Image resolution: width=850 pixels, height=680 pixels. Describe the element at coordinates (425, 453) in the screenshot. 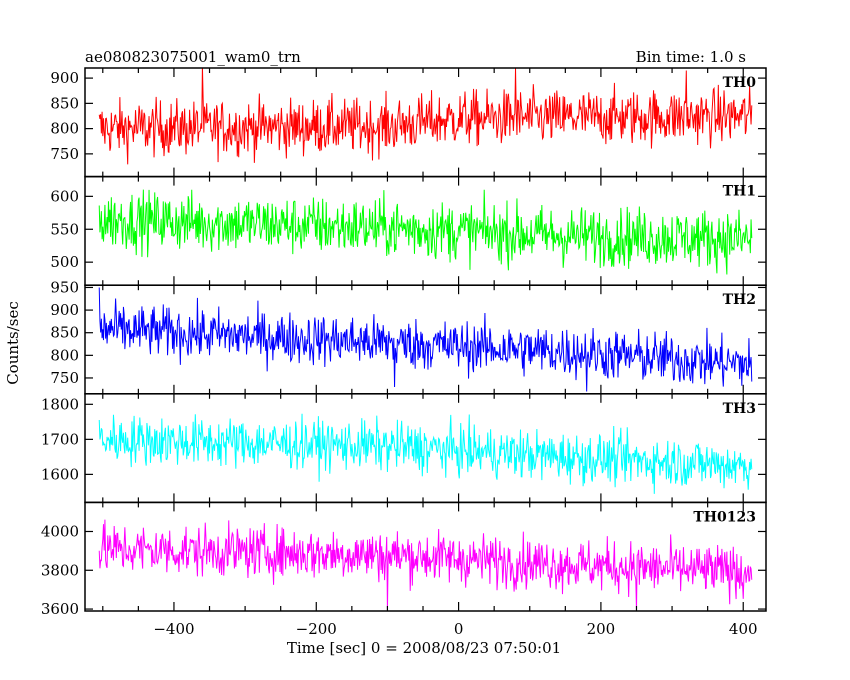

I see `series-trace-th3` at that location.